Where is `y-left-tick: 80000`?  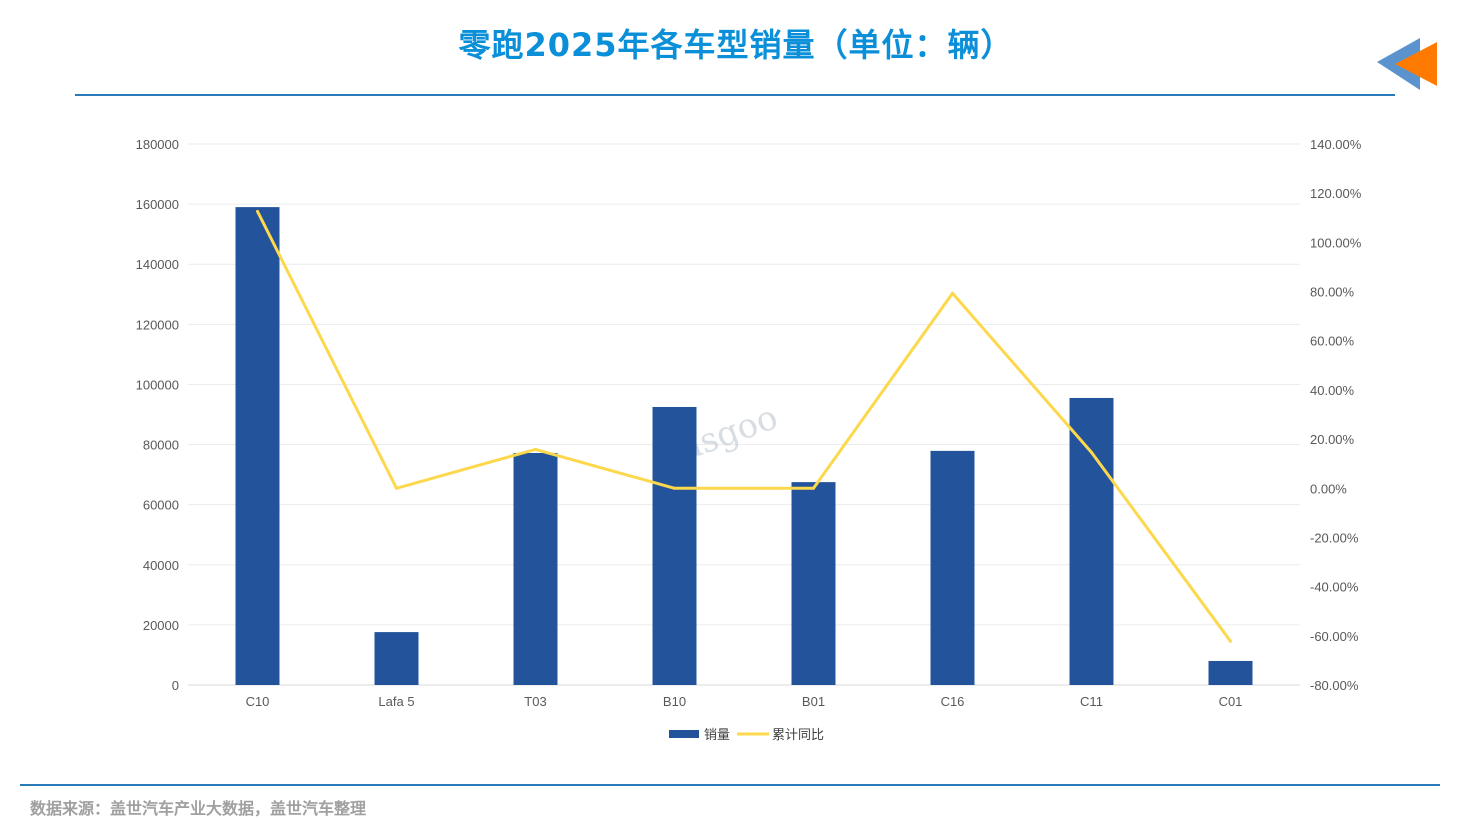 y-left-tick: 80000 is located at coordinates (161, 445).